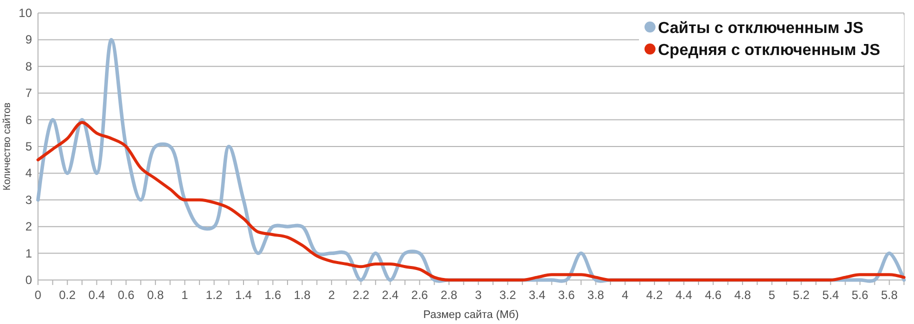 This screenshot has width=914, height=324. Describe the element at coordinates (25, 13) in the screenshot. I see `y-tick-label: 10` at that location.